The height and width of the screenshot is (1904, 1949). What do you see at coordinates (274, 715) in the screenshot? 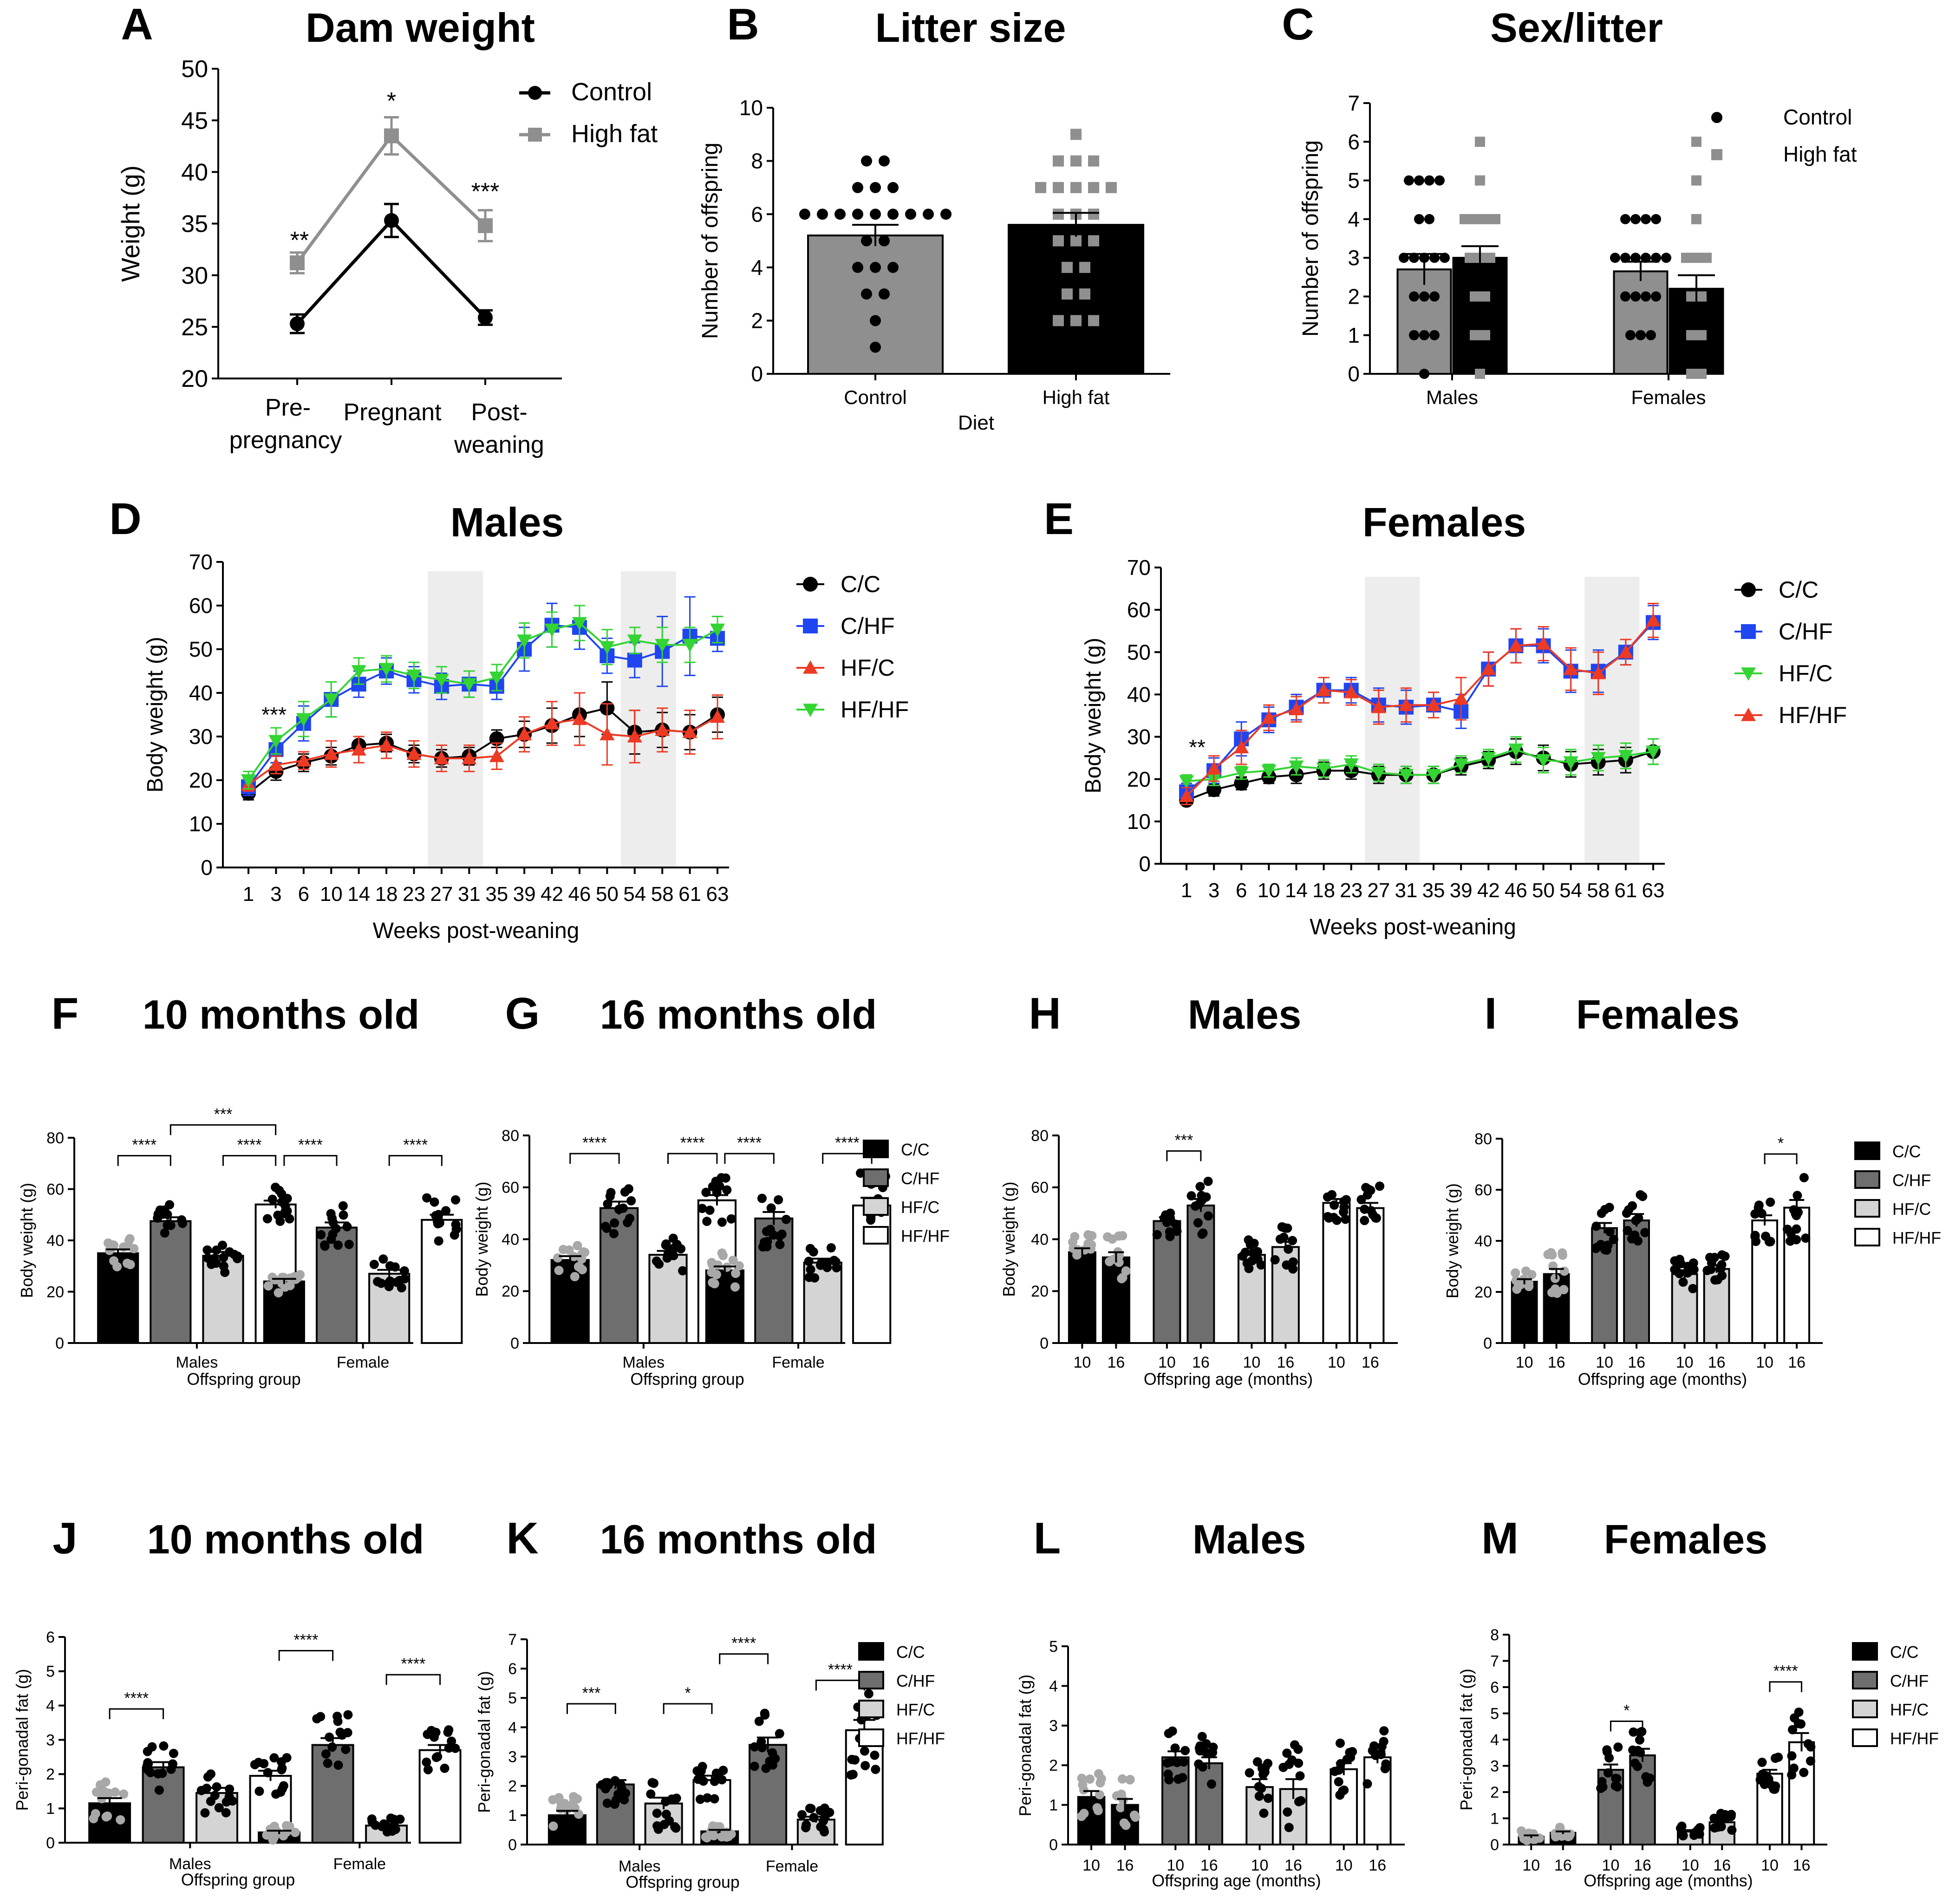
I see `significance-label: ***` at bounding box center [274, 715].